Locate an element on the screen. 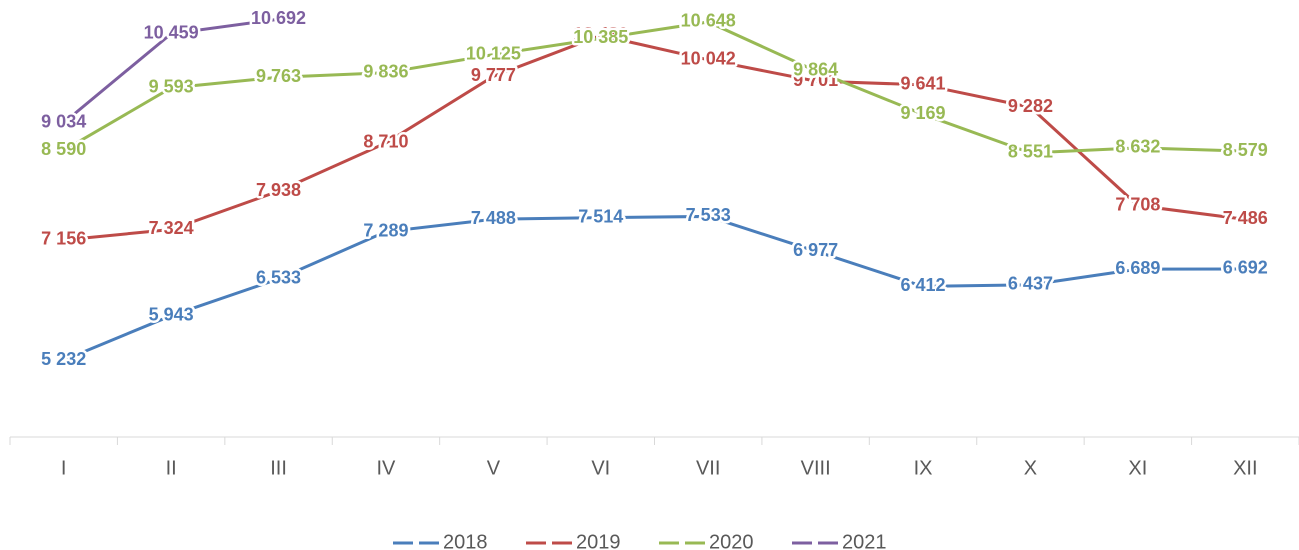  data-label: 8 710 is located at coordinates (385, 142).